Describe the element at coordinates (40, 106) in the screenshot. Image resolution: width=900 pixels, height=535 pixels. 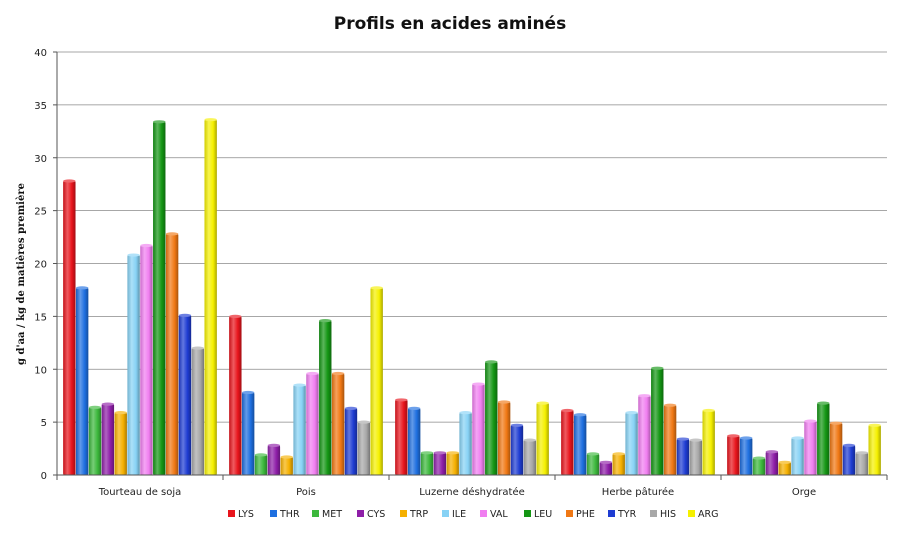
I see `y-tick-label: 35` at that location.